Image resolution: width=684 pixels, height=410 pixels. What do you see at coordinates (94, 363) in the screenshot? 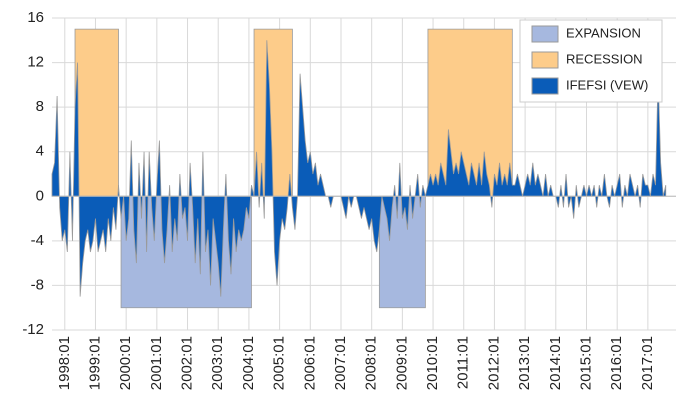
I see `x-tick-label: 1999:01` at bounding box center [94, 363].